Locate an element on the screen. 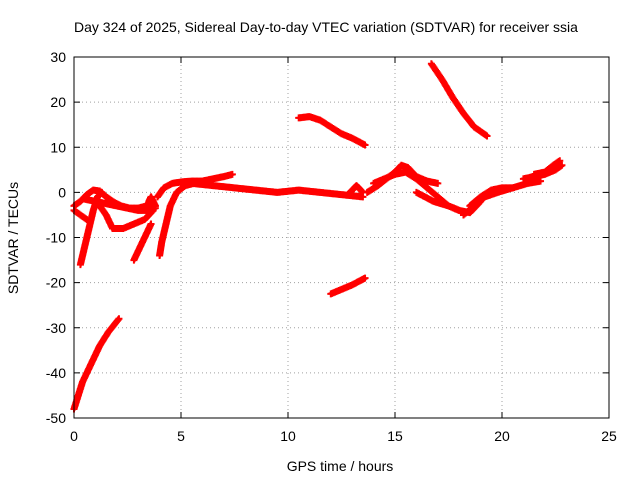 This screenshot has height=480, width=640. y-tick-label: 10 is located at coordinates (58, 147).